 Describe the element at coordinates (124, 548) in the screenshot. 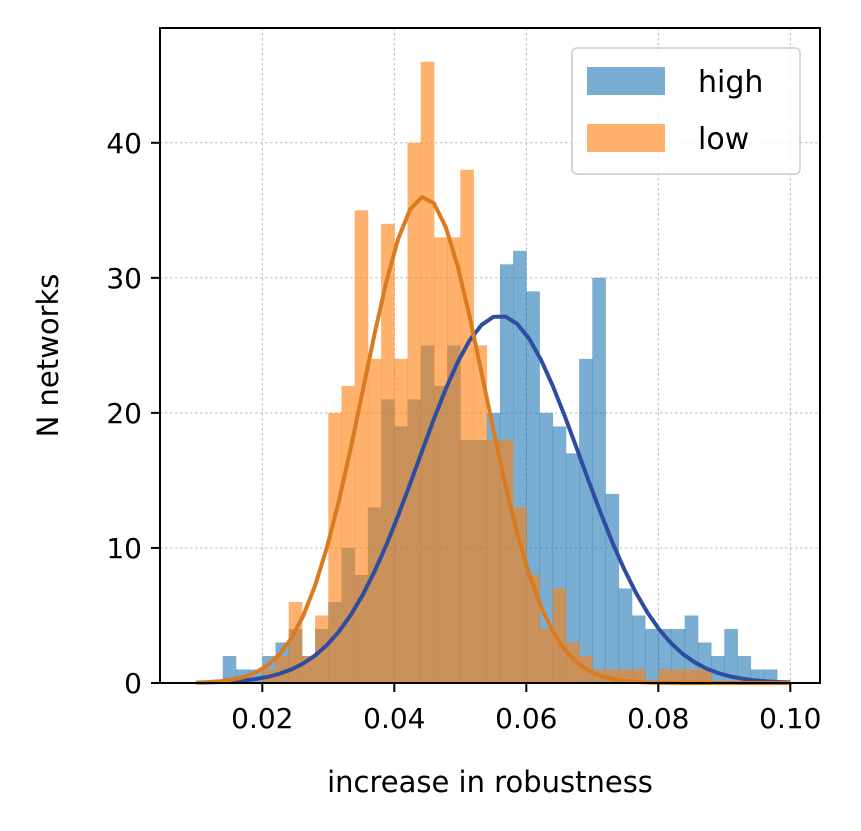

I see `y-tick-label-1: 10` at that location.